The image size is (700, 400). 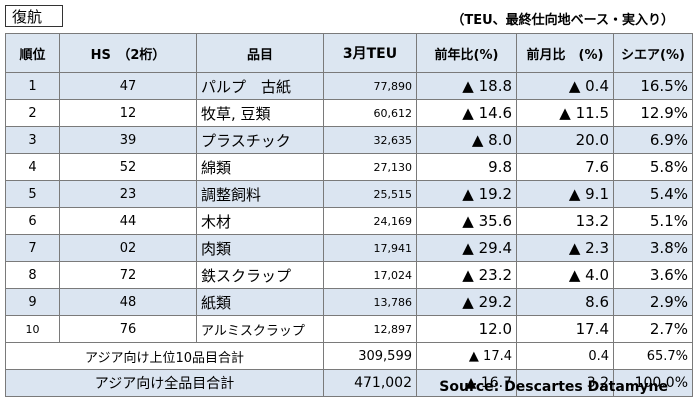 I want to click on cell-item: 綿類, so click(x=260, y=167).